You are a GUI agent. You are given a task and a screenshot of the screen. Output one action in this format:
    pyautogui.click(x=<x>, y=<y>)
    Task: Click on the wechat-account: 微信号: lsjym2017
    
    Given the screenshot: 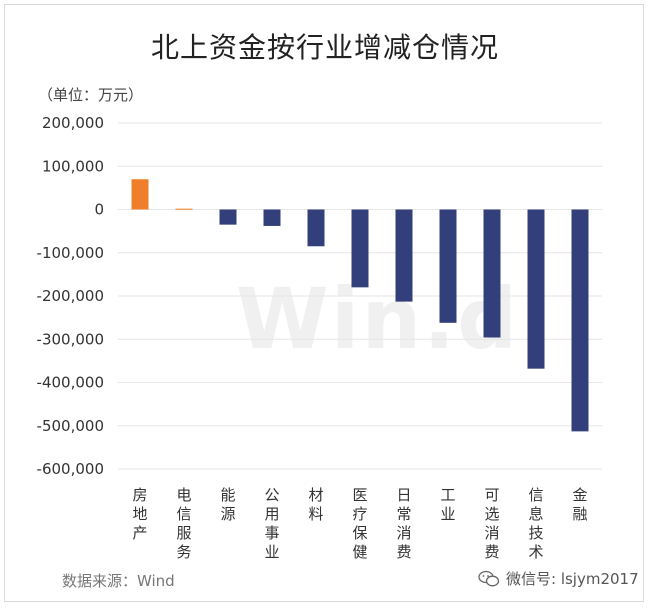 What is the action you would take?
    pyautogui.click(x=558, y=578)
    